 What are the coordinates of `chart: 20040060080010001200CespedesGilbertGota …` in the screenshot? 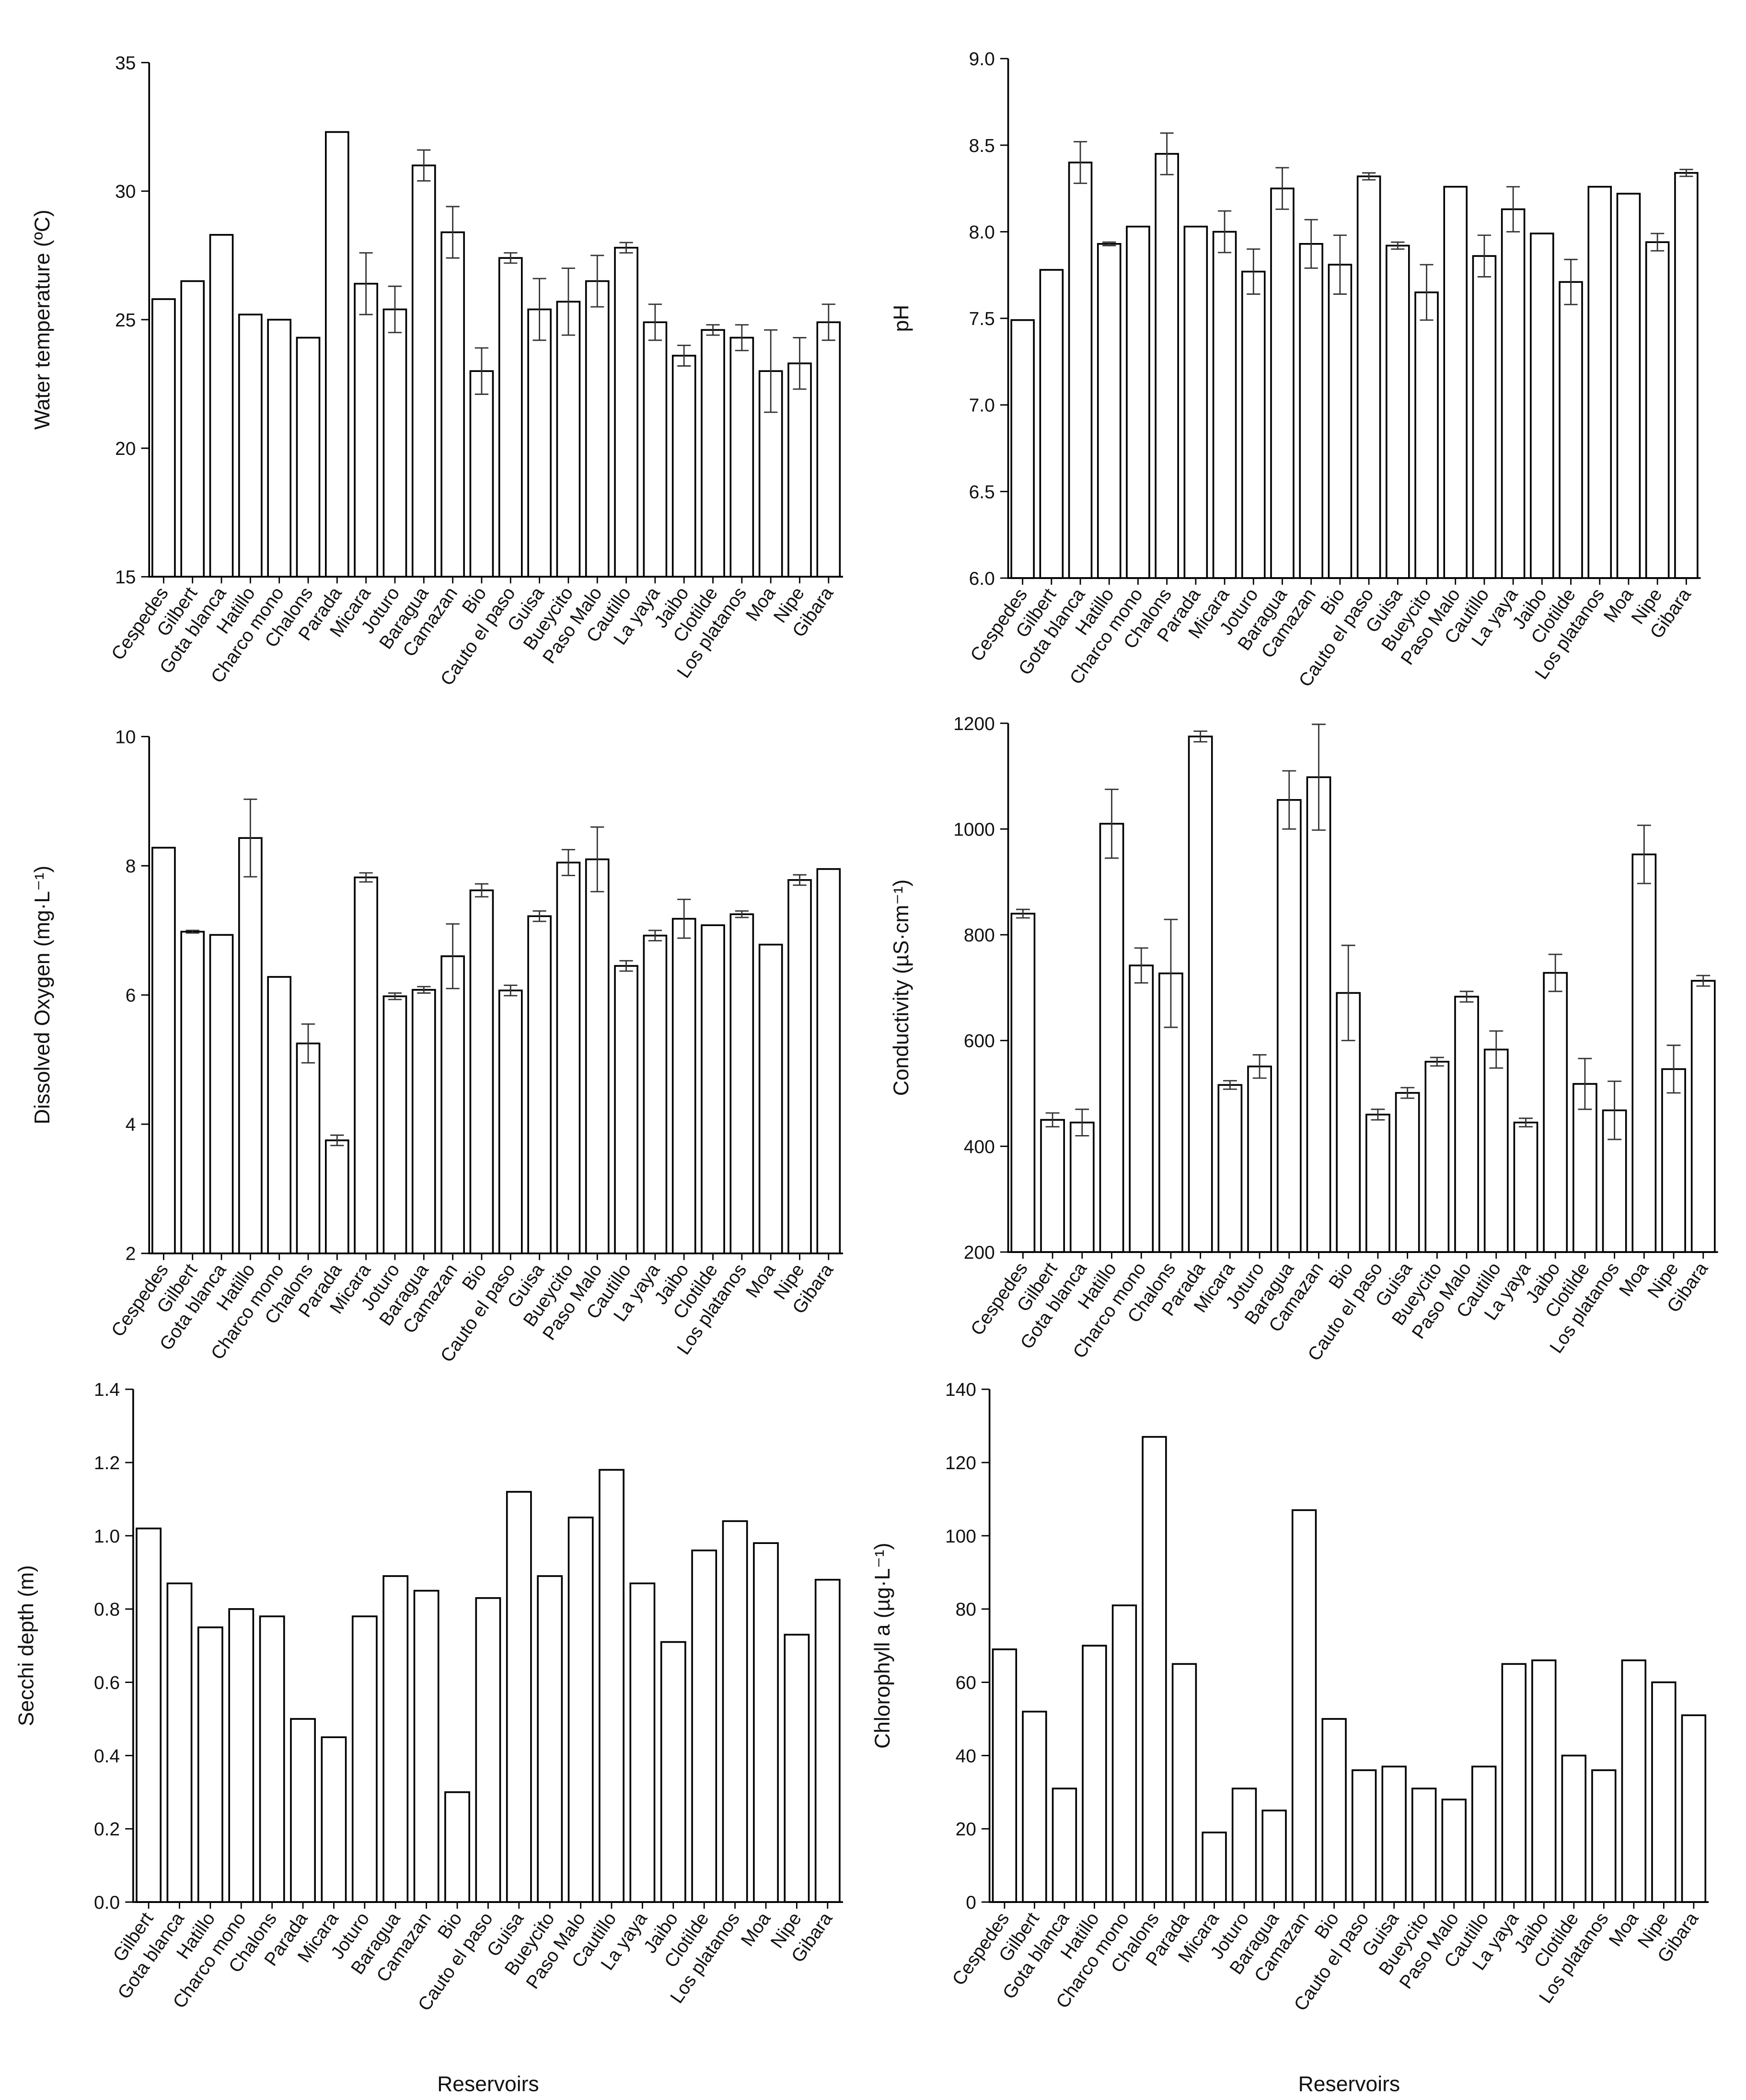 It's located at (1304, 1039).